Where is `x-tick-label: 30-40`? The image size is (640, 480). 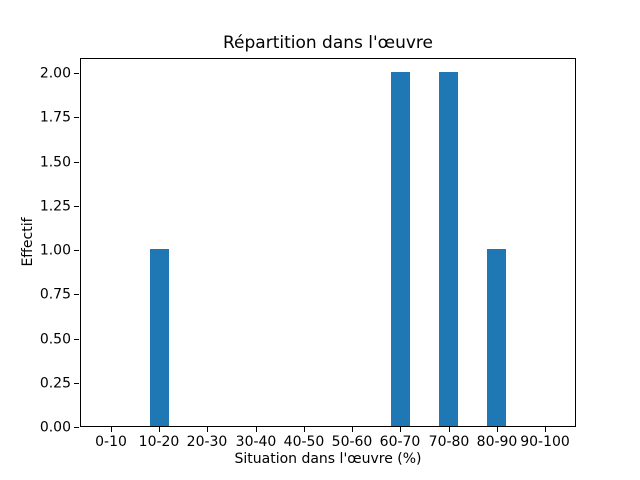
x-tick-label: 30-40 is located at coordinates (256, 442).